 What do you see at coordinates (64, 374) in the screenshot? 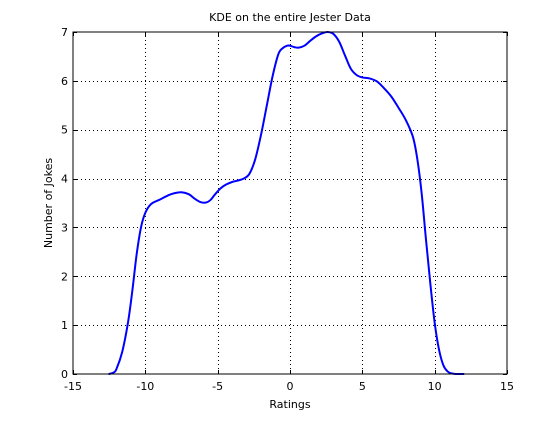
I see `y-tick-label: 0` at bounding box center [64, 374].